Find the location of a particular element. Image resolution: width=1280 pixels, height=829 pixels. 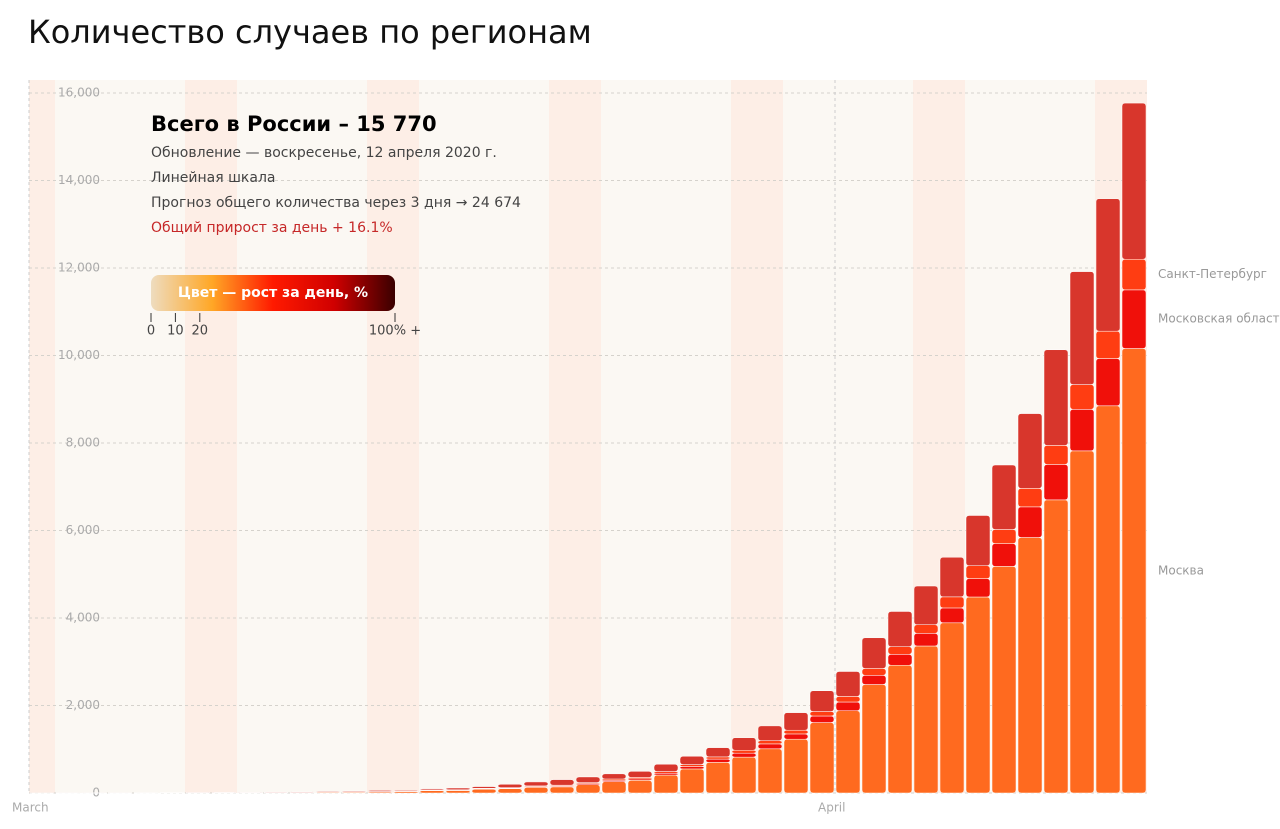

color-scale-title: Цвет — рост за день, % is located at coordinates (273, 293).